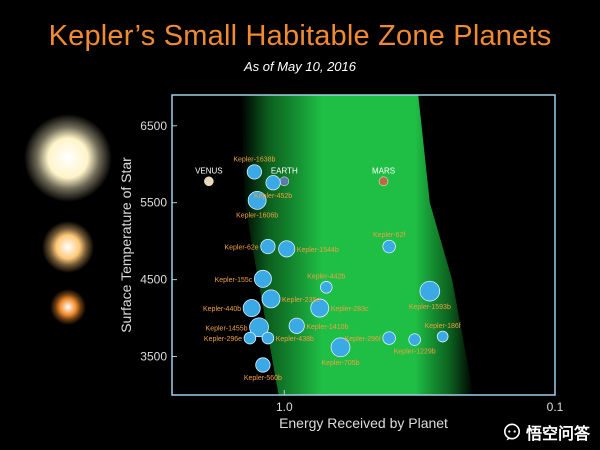 This screenshot has height=450, width=600. What do you see at coordinates (284, 407) in the screenshot?
I see `x-tick-label: 1.0` at bounding box center [284, 407].